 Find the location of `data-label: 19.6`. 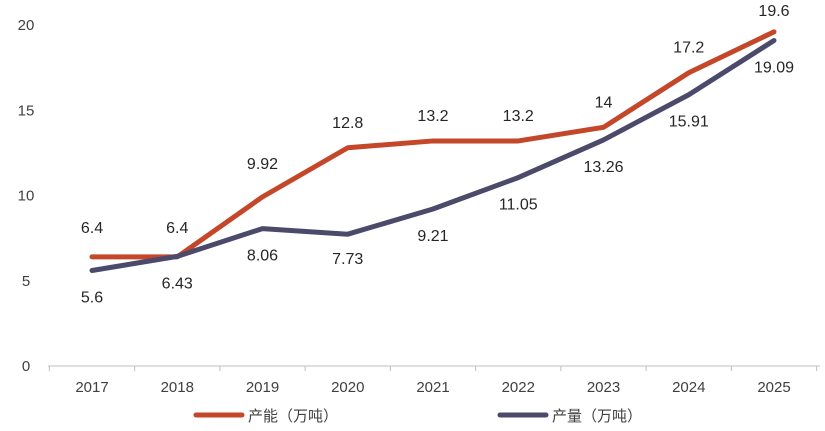

data-label: 19.6 is located at coordinates (773, 11).